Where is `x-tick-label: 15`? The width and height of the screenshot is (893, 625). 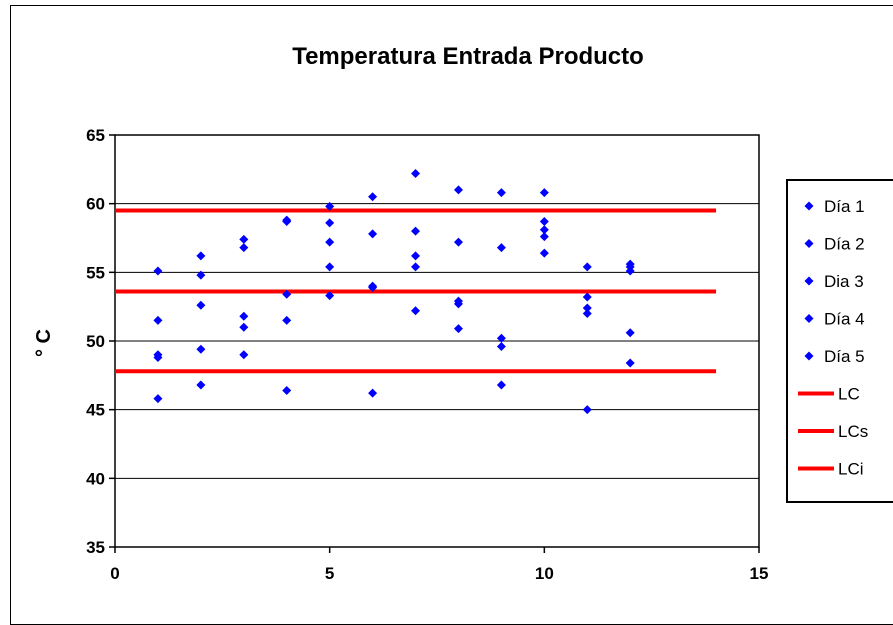
x-tick-label: 15 is located at coordinates (759, 573).